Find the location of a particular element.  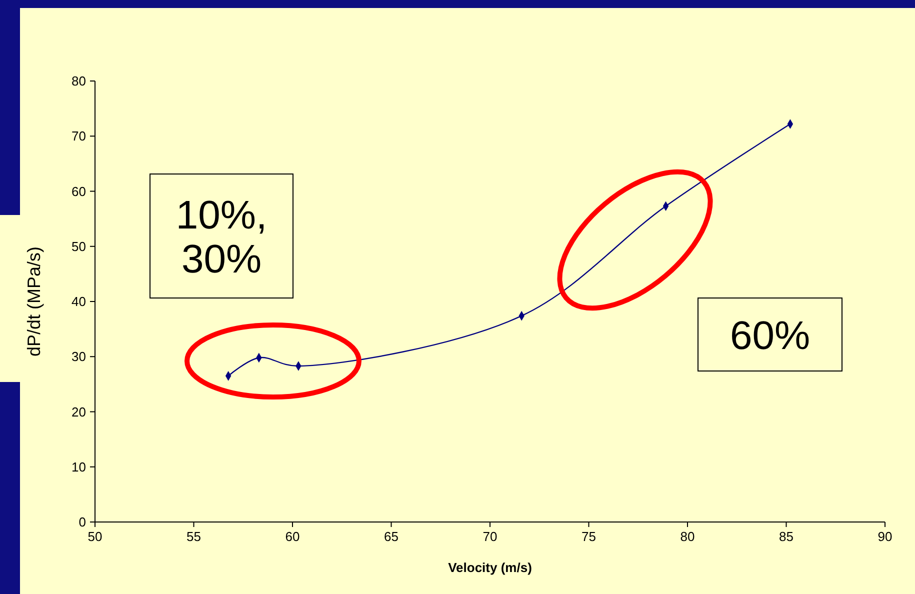

x-tick-label: 85 is located at coordinates (786, 536).